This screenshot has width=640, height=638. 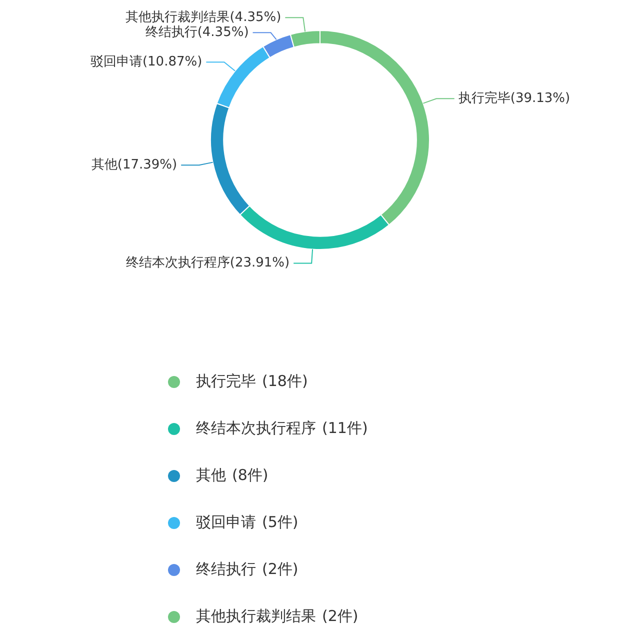 I want to click on legend-label: 终结执行, so click(x=226, y=569).